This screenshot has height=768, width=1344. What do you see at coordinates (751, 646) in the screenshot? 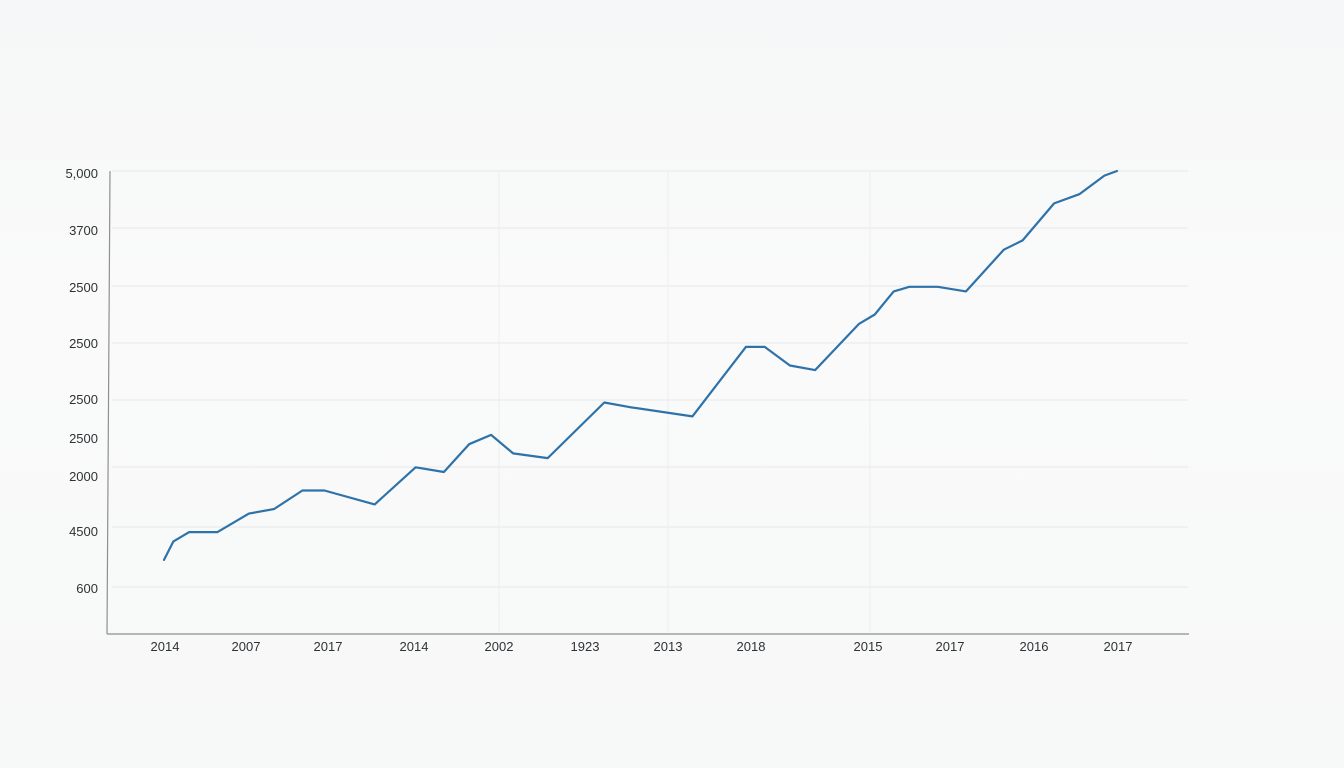
I see `x-tick-label: 2018` at bounding box center [751, 646].